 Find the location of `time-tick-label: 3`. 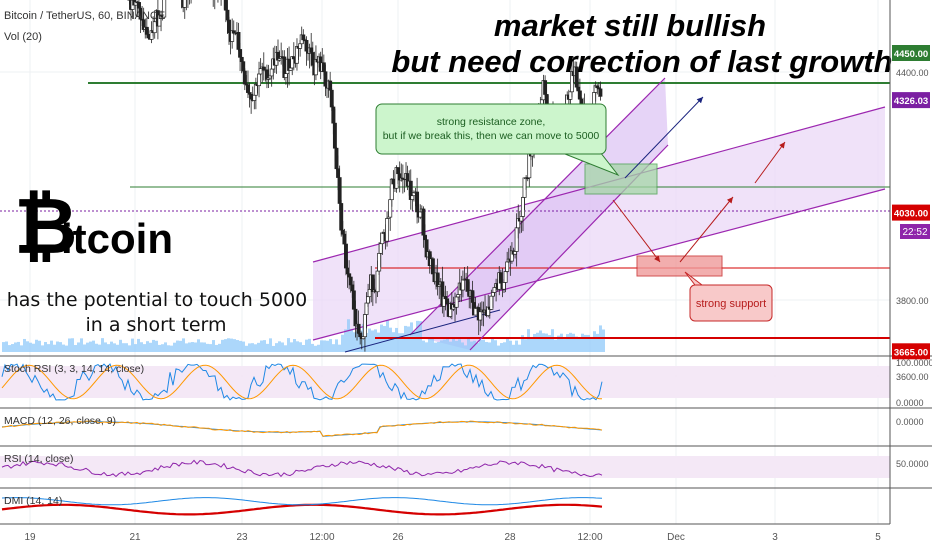

time-tick-label: 3 is located at coordinates (775, 537).